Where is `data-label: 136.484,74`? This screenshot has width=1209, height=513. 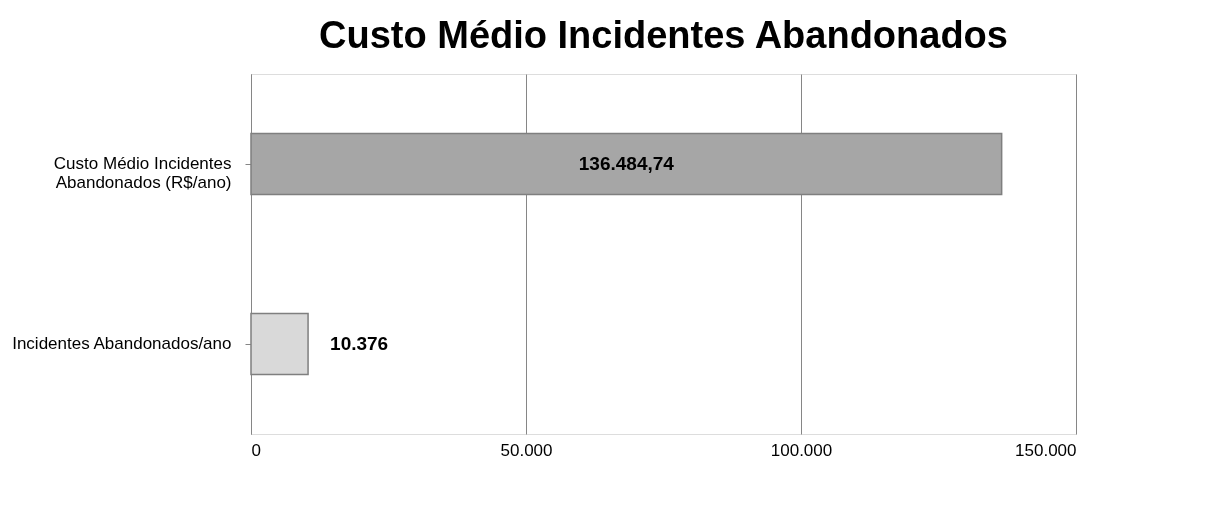
data-label: 136.484,74 is located at coordinates (626, 163).